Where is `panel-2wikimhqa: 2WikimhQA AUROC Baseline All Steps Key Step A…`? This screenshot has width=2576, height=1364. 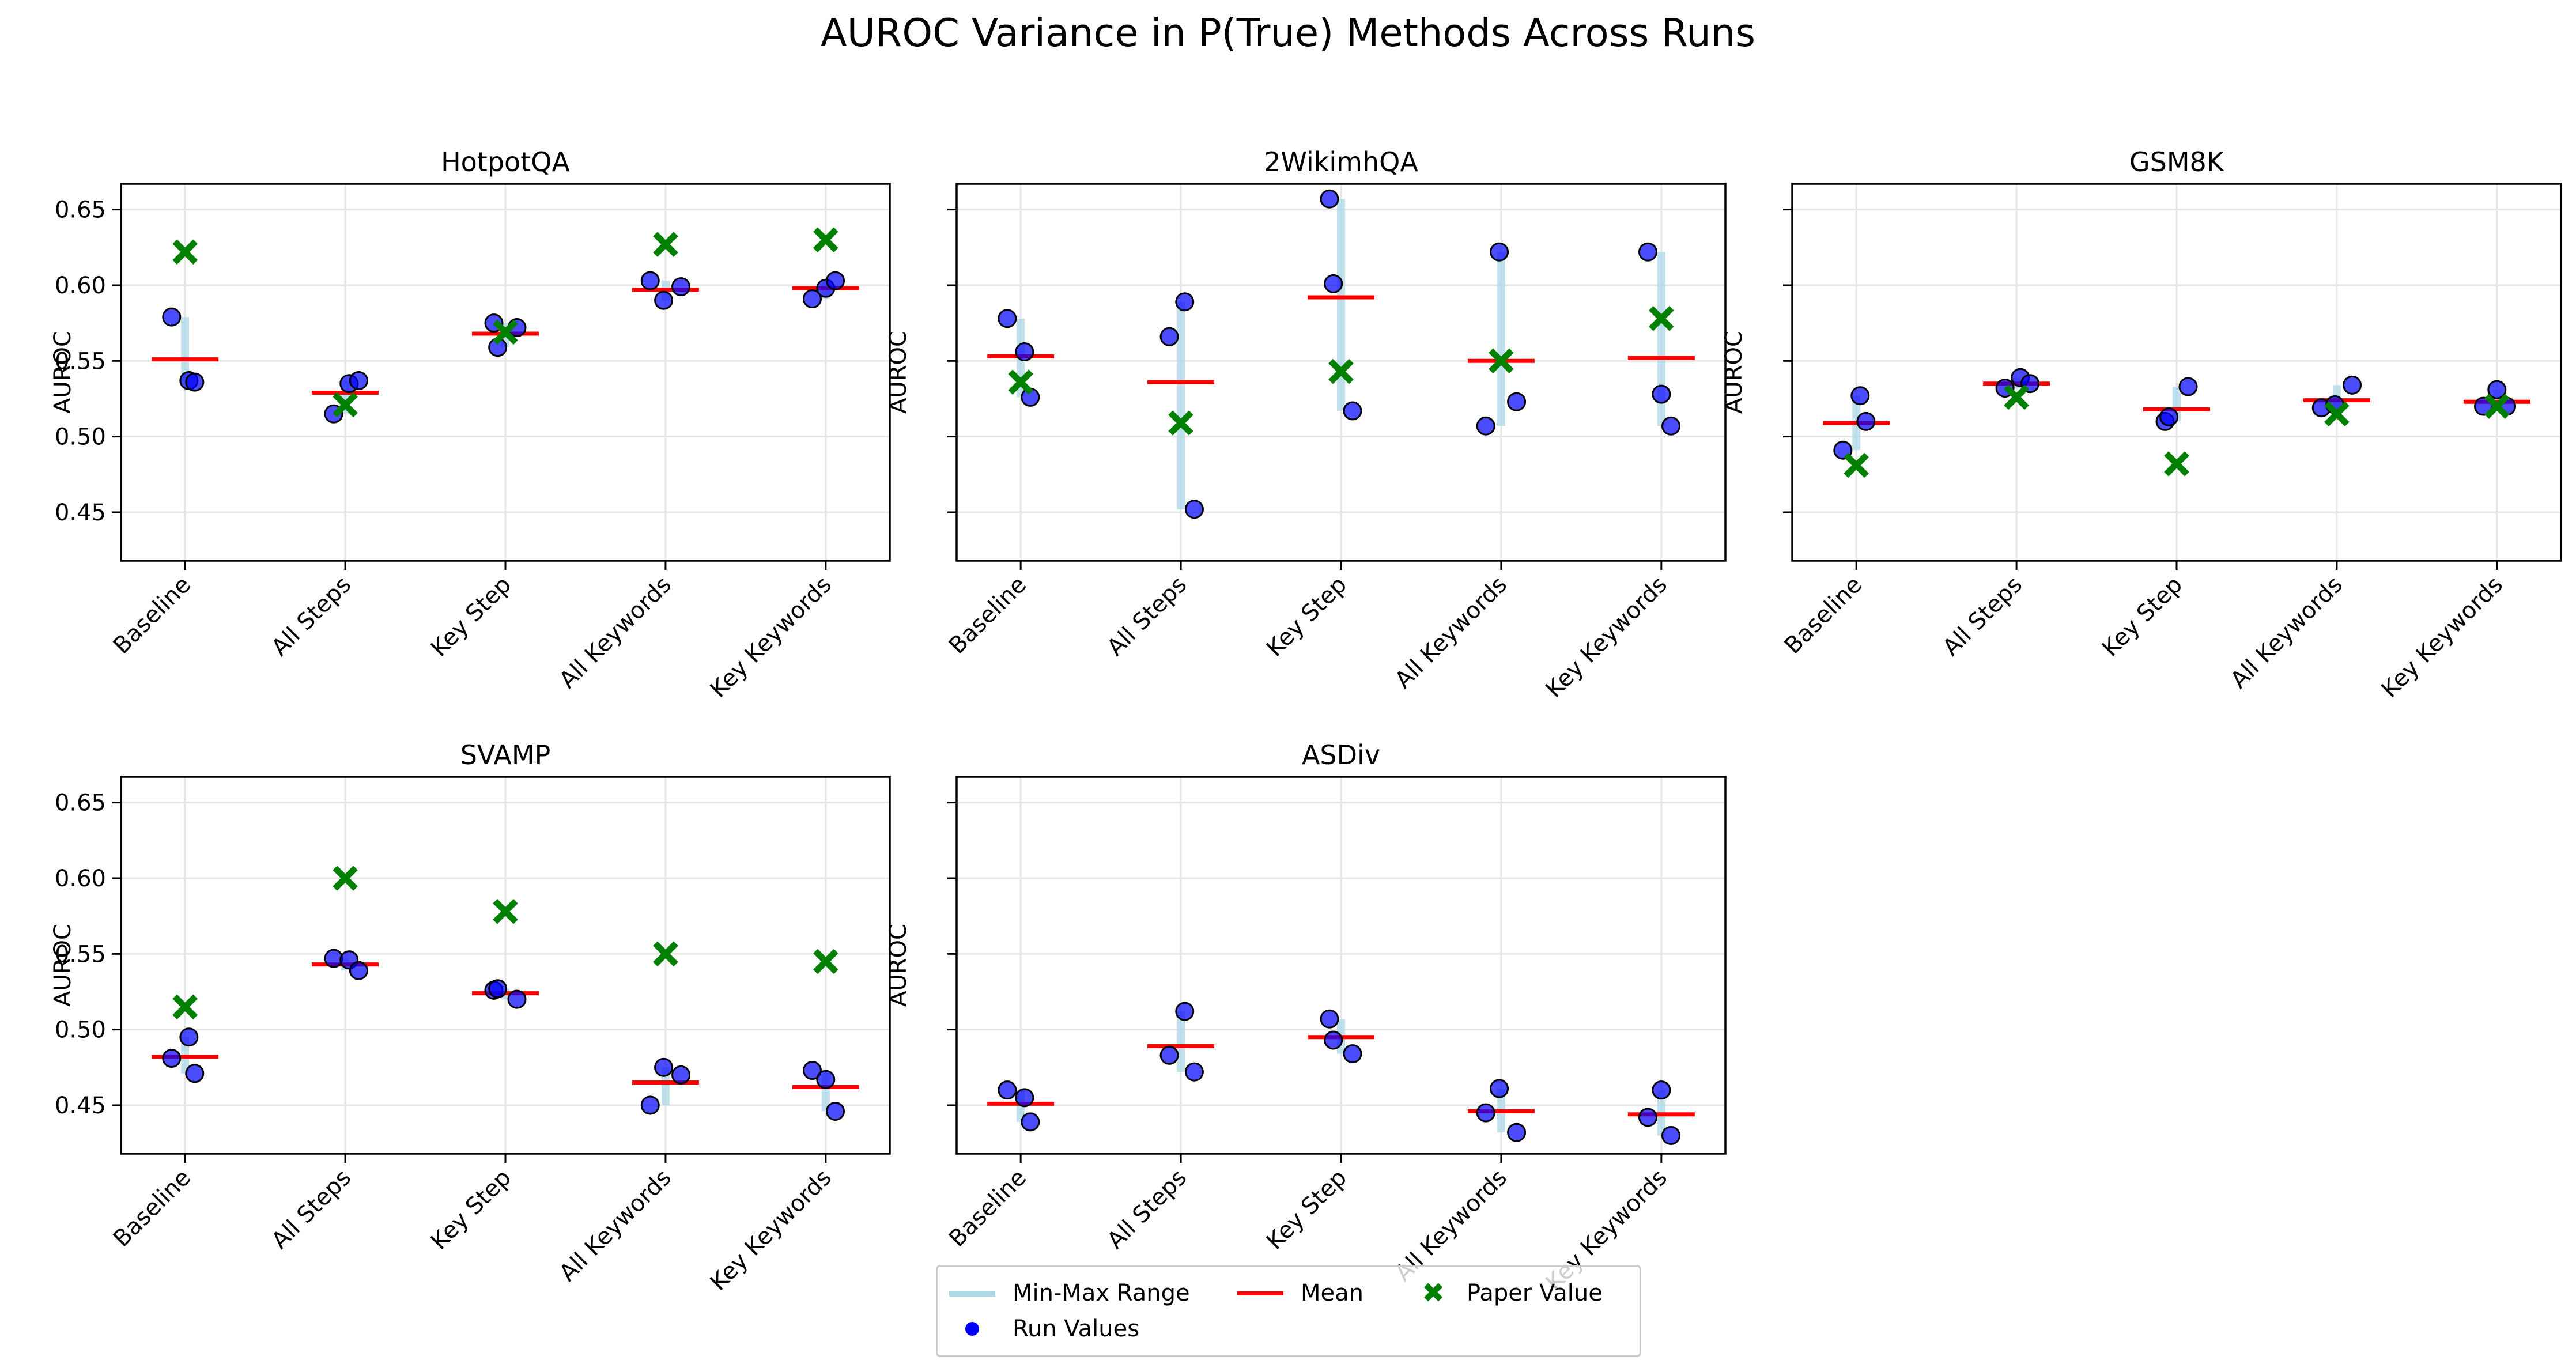 panel-2wikimhqa: 2WikimhQA AUROC Baseline All Steps Key Step A… is located at coordinates (1306, 424).